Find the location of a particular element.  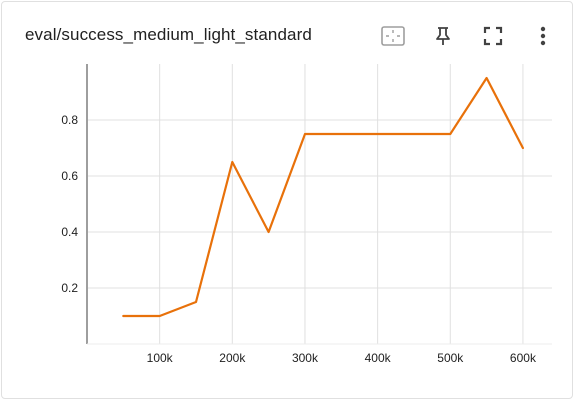

x-tick-label-1: 200k is located at coordinates (232, 358).